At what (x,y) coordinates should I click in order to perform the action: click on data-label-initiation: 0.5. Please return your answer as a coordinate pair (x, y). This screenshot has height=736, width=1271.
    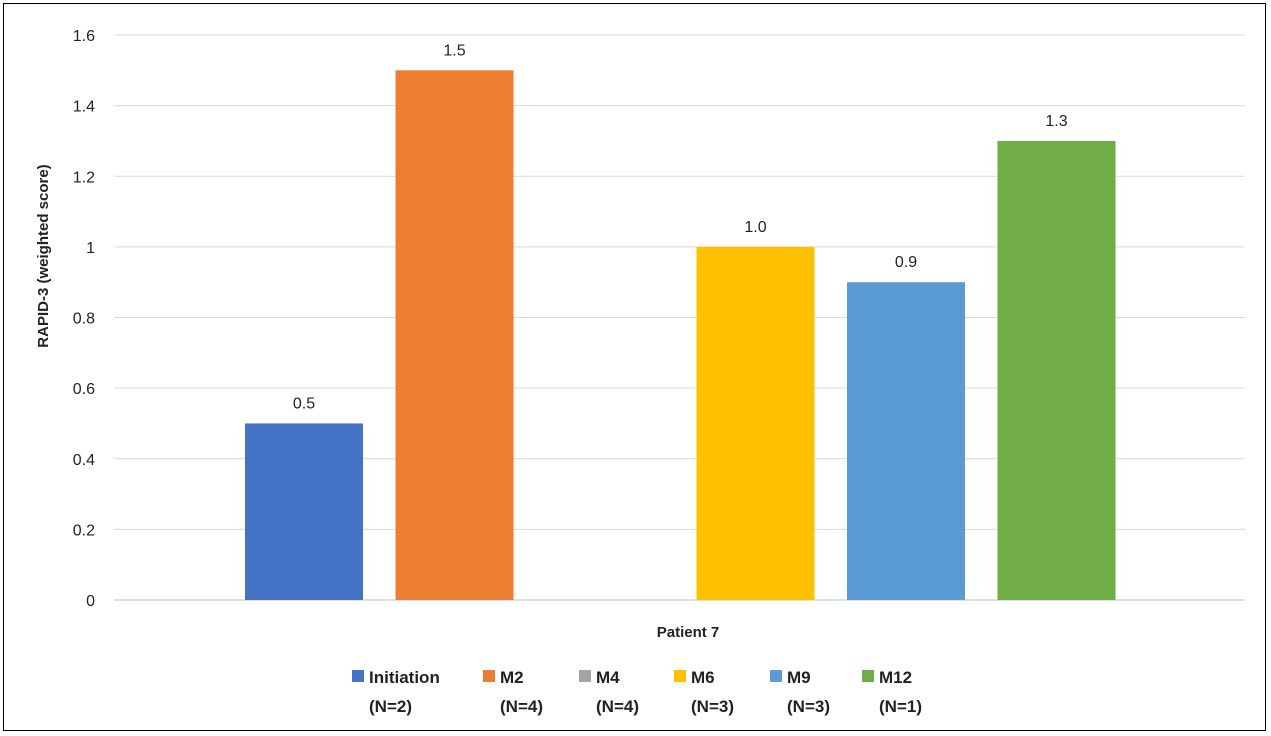
    Looking at the image, I should click on (304, 403).